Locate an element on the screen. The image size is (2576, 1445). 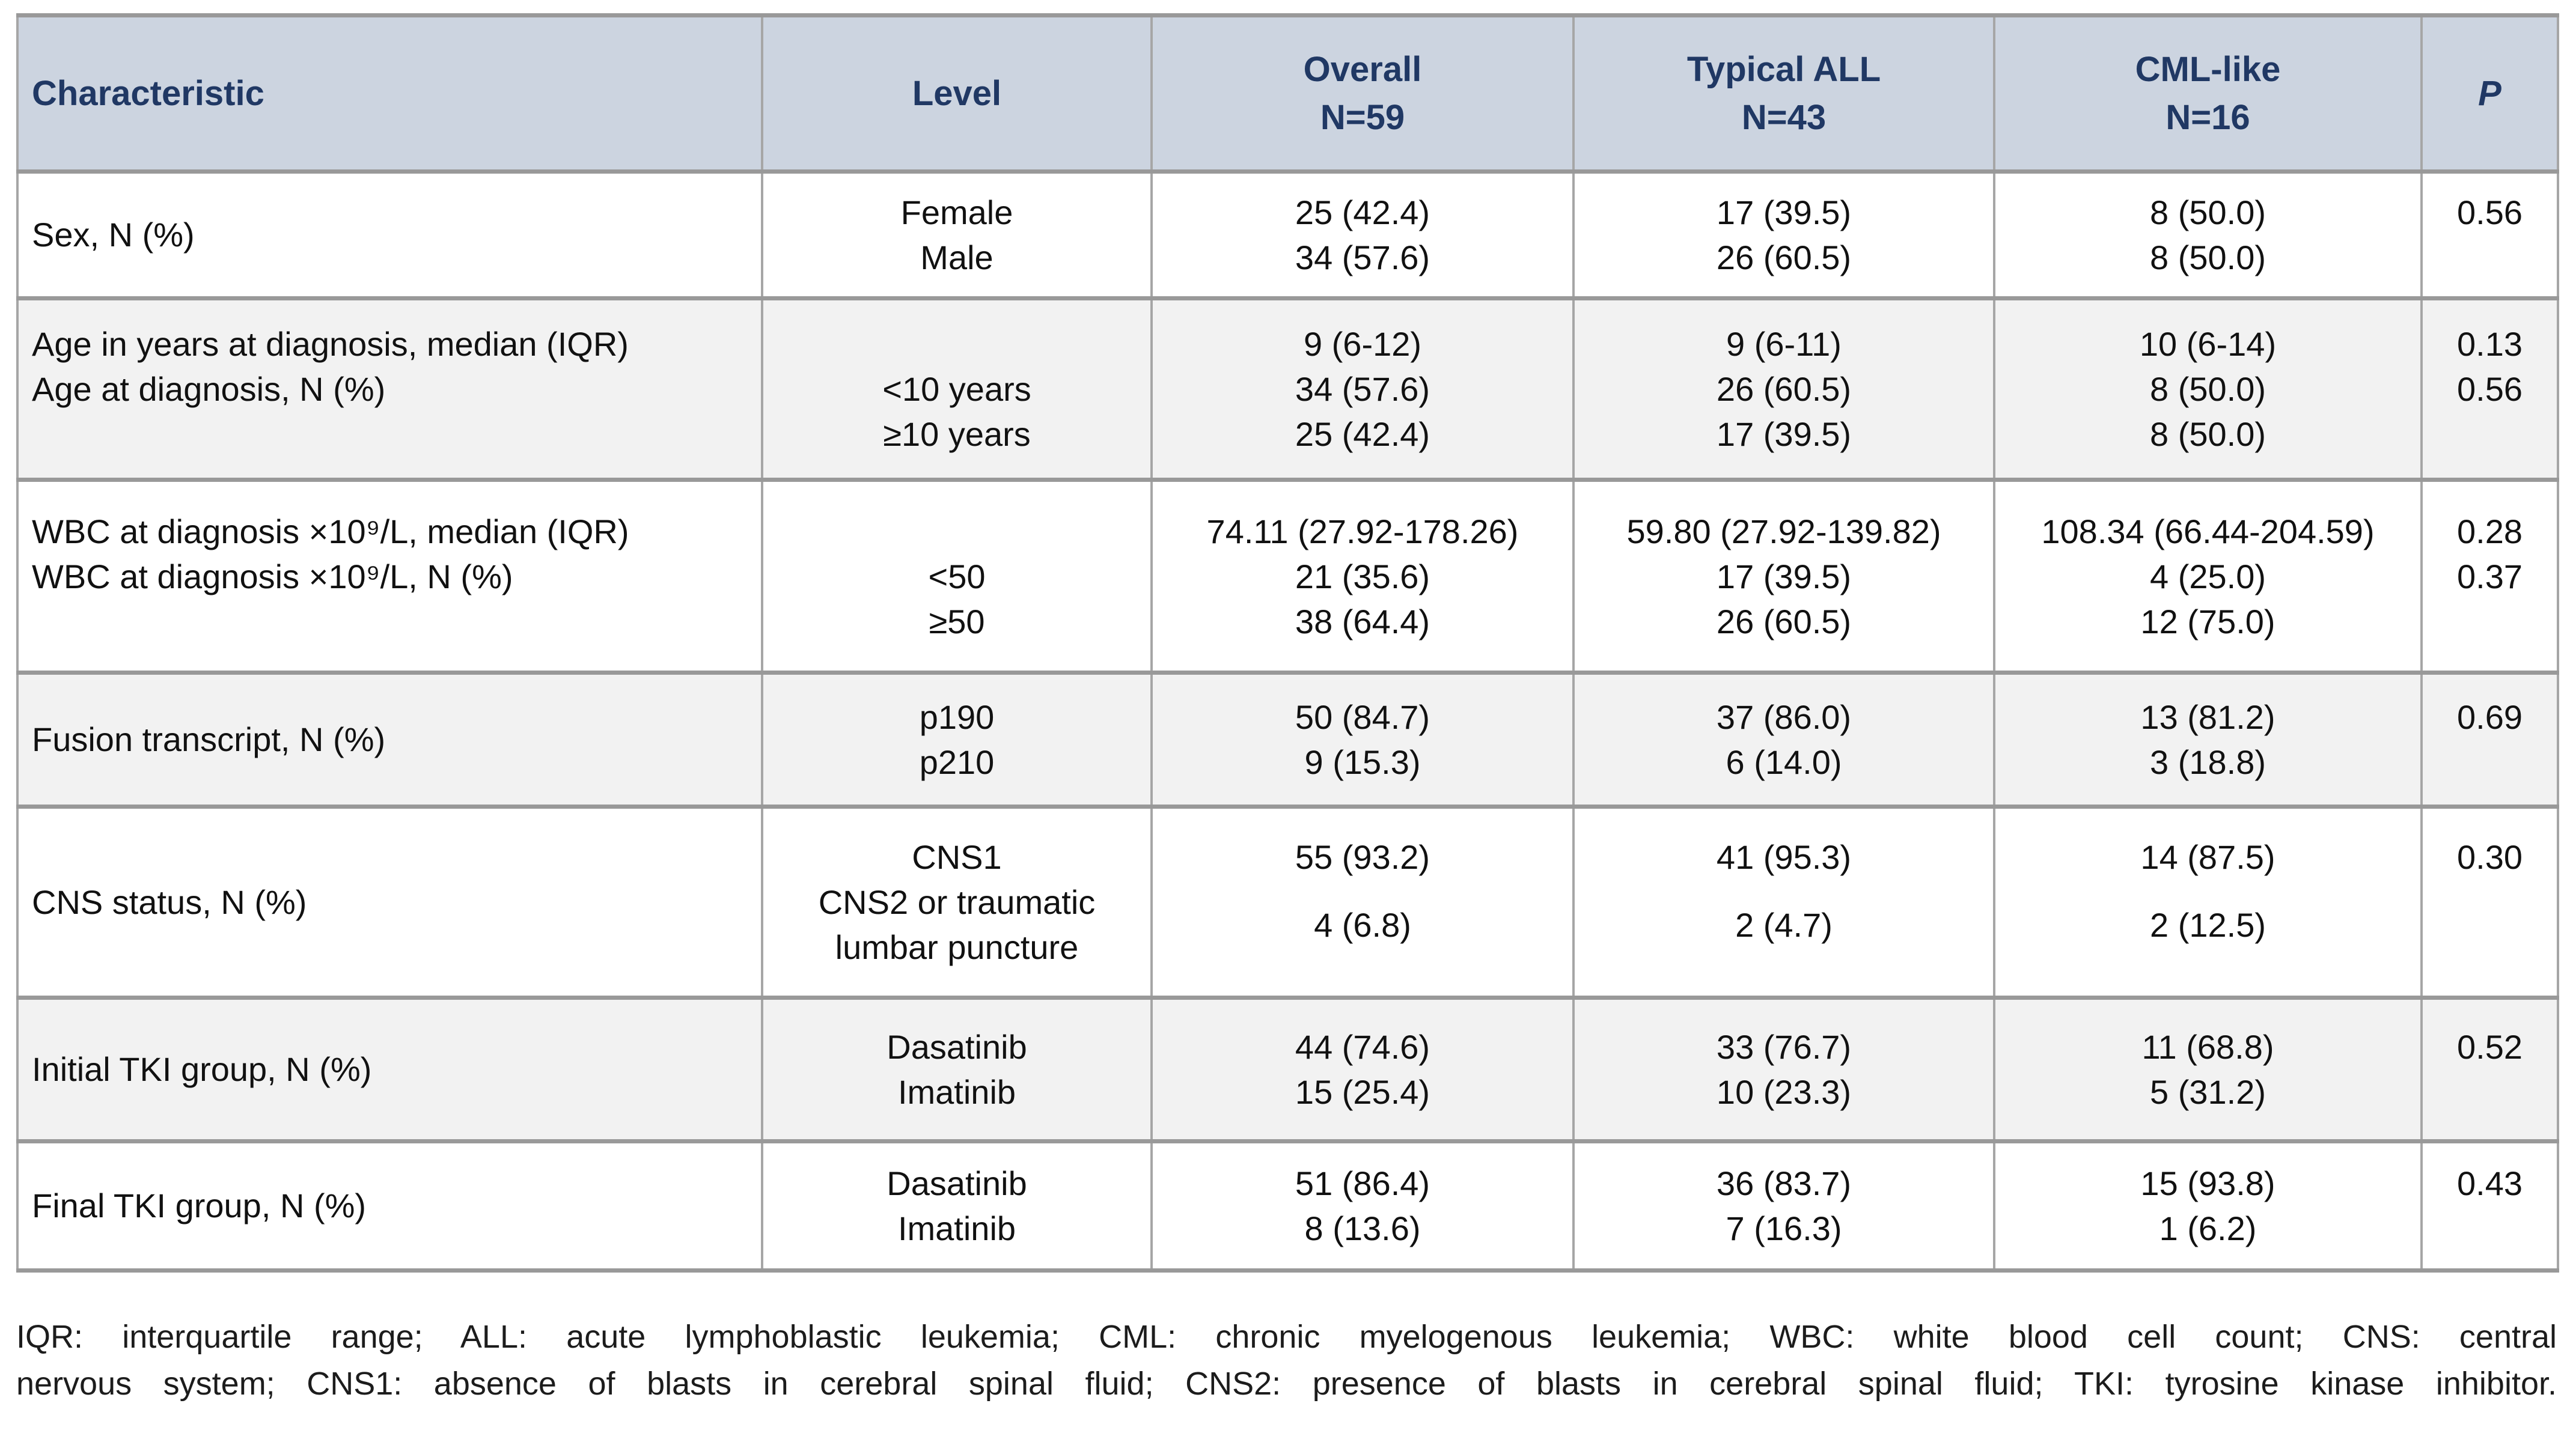
value-stack: 41 (95.3) 2 (4.7) is located at coordinates (1784, 902).